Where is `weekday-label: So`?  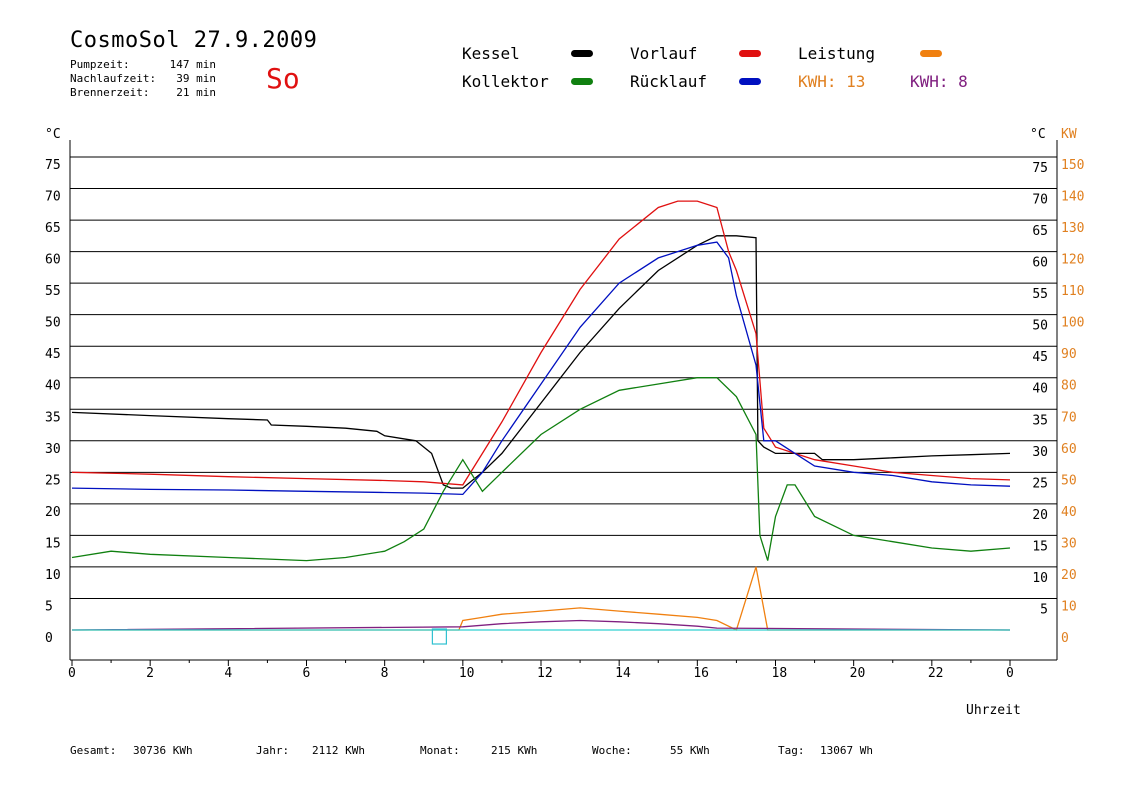 weekday-label: So is located at coordinates (283, 78).